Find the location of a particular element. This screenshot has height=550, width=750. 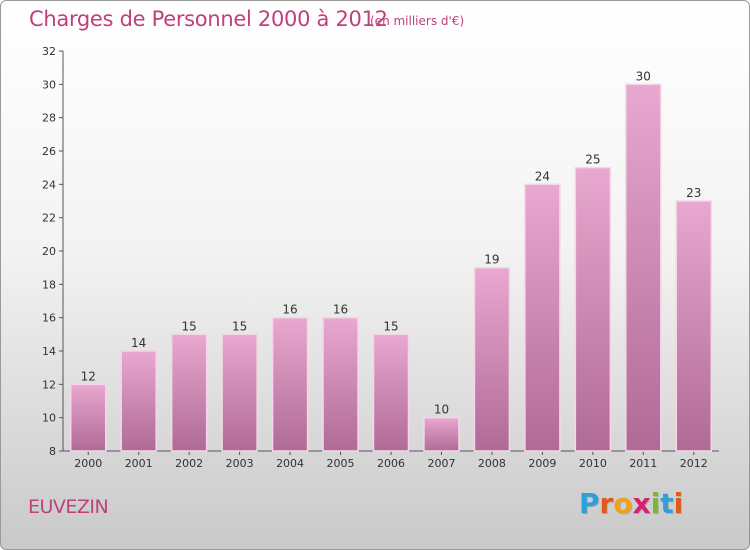

data-label-2007: 10 is located at coordinates (441, 410).